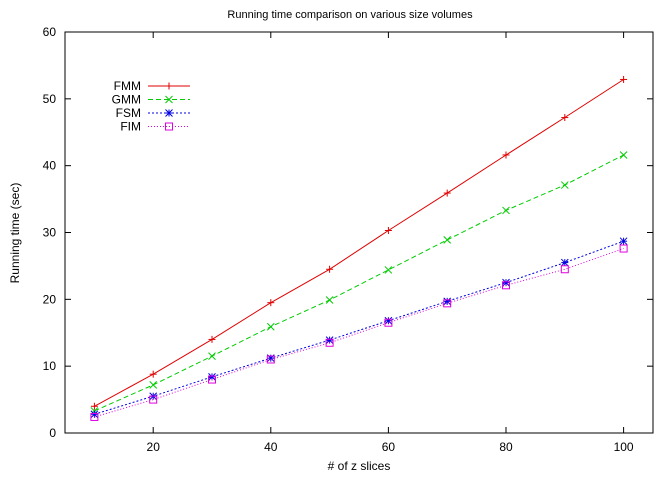 The image size is (660, 479). I want to click on y-tick-label: 10, so click(50, 366).